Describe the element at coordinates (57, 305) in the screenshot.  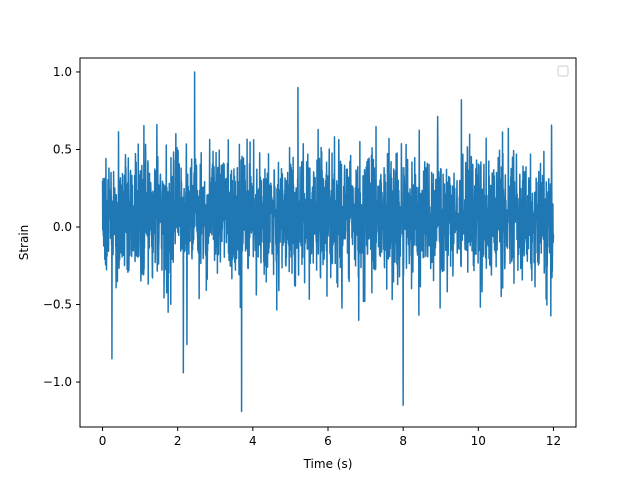
I see `y-tick-label: −0.5` at that location.